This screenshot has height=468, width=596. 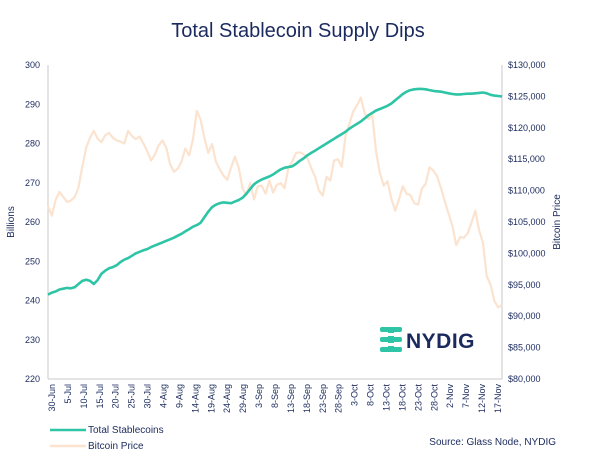 I want to click on left-axis-label: Billions, so click(x=11, y=222).